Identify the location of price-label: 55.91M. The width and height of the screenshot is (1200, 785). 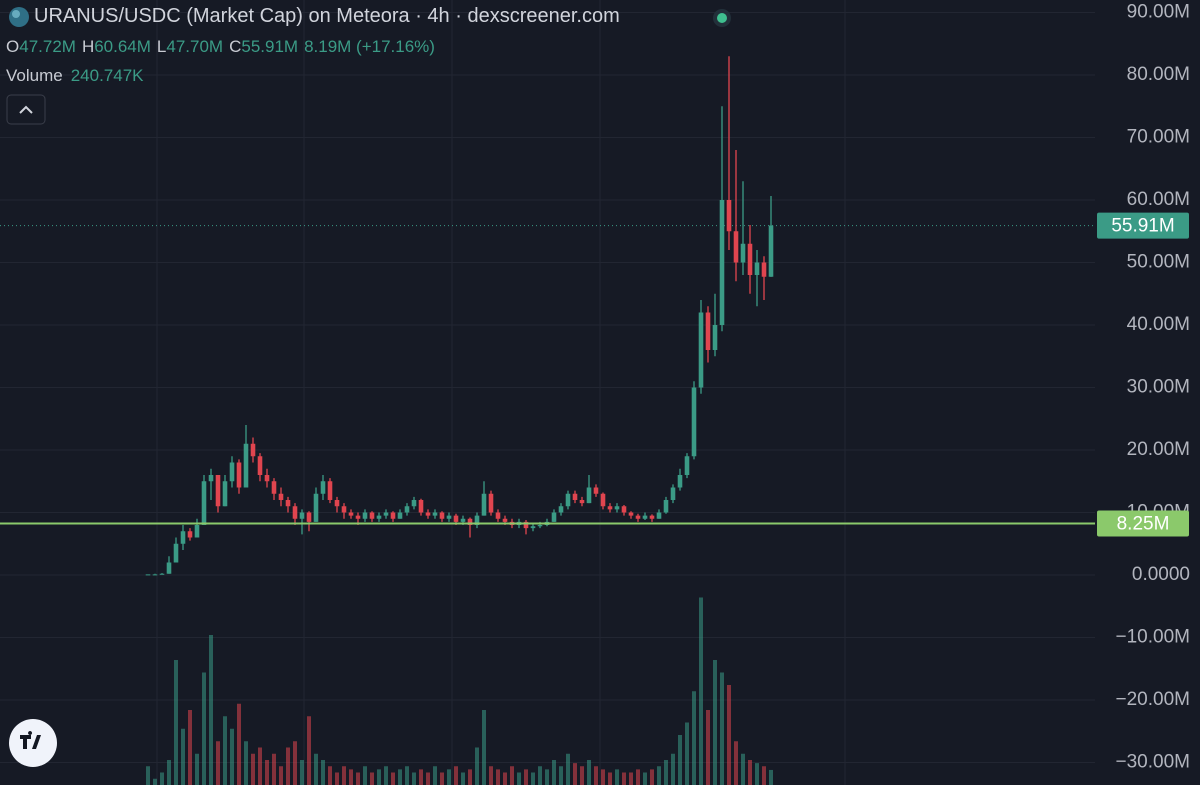
(1142, 226).